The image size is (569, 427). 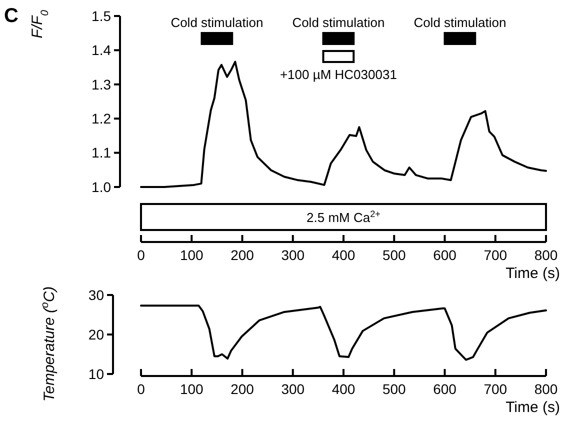 I want to click on band-label: 2.5 mM Ca$^{2+}$, so click(x=343, y=217).